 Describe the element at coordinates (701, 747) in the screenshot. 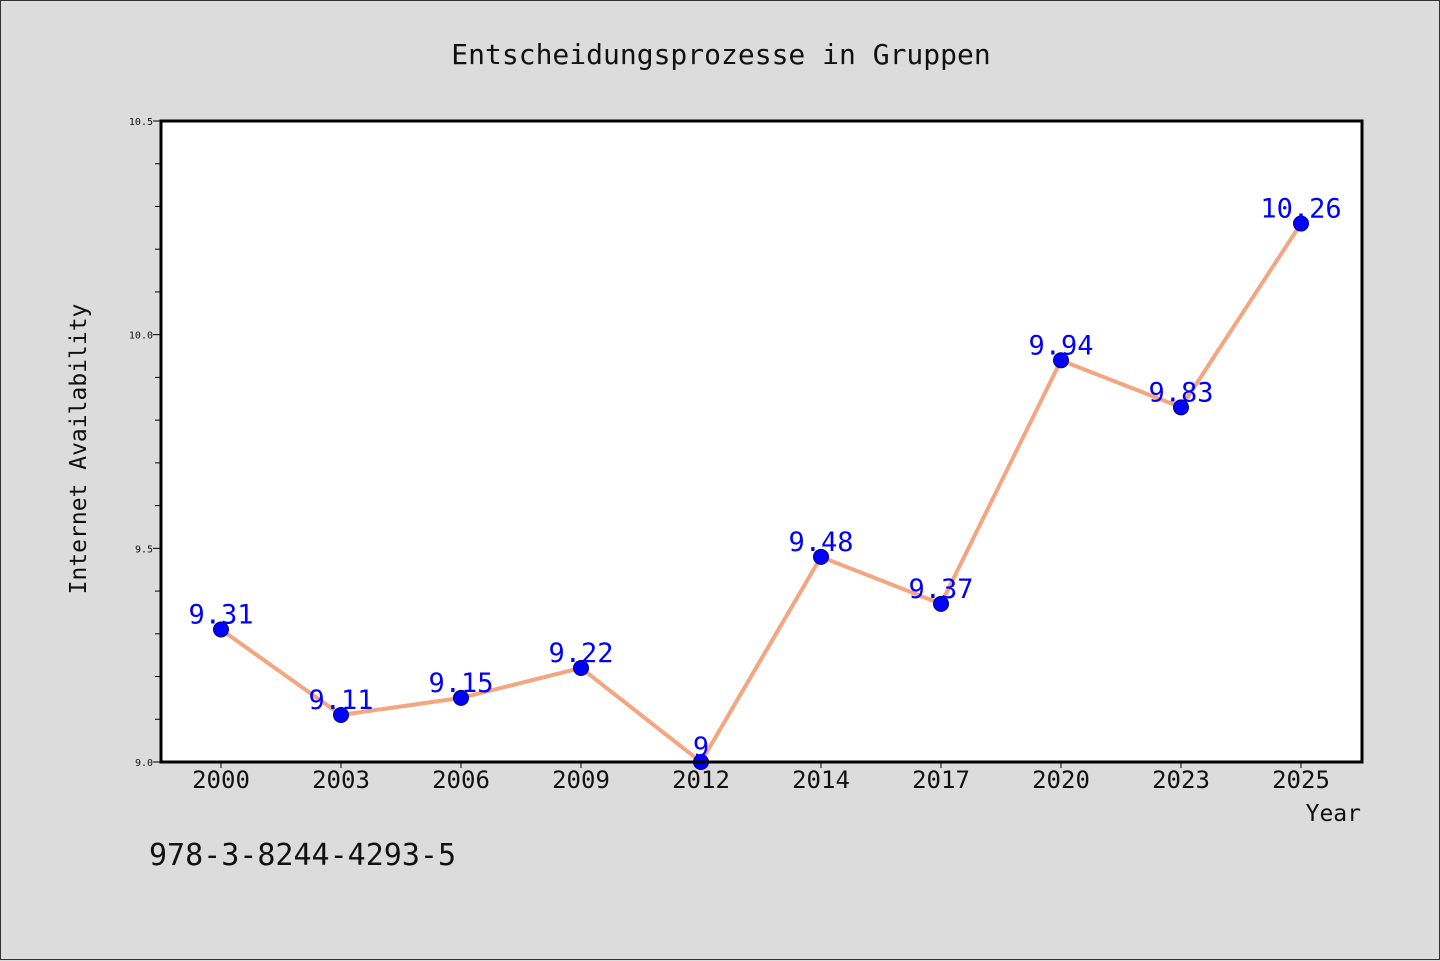

I see `data-label: 9` at that location.